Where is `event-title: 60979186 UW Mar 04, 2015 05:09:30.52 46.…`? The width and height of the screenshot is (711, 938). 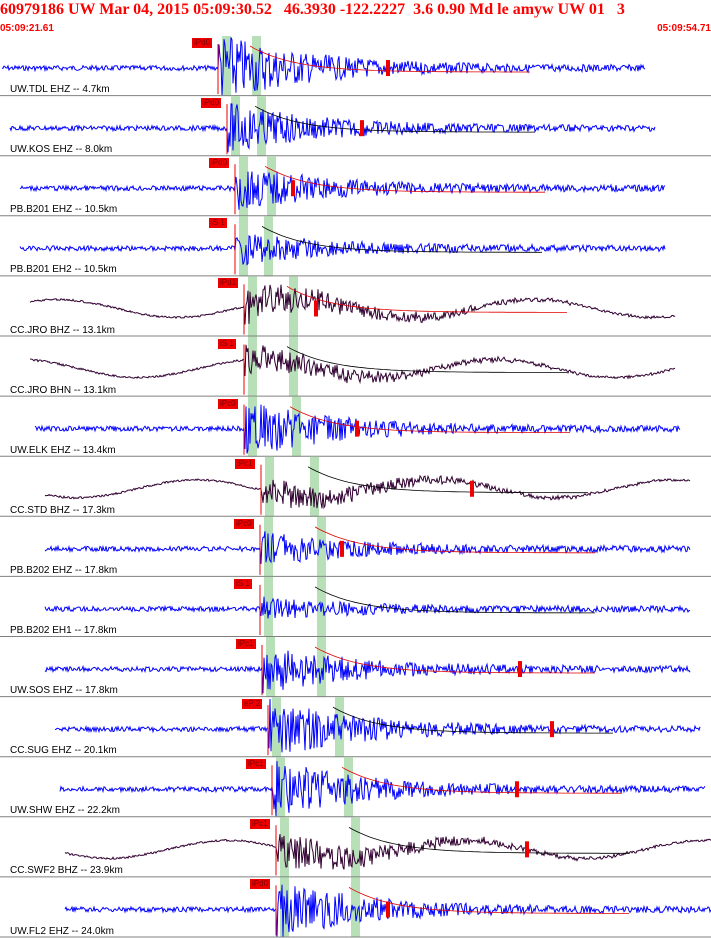 event-title: 60979186 UW Mar 04, 2015 05:09:30.52 46.… is located at coordinates (312, 9).